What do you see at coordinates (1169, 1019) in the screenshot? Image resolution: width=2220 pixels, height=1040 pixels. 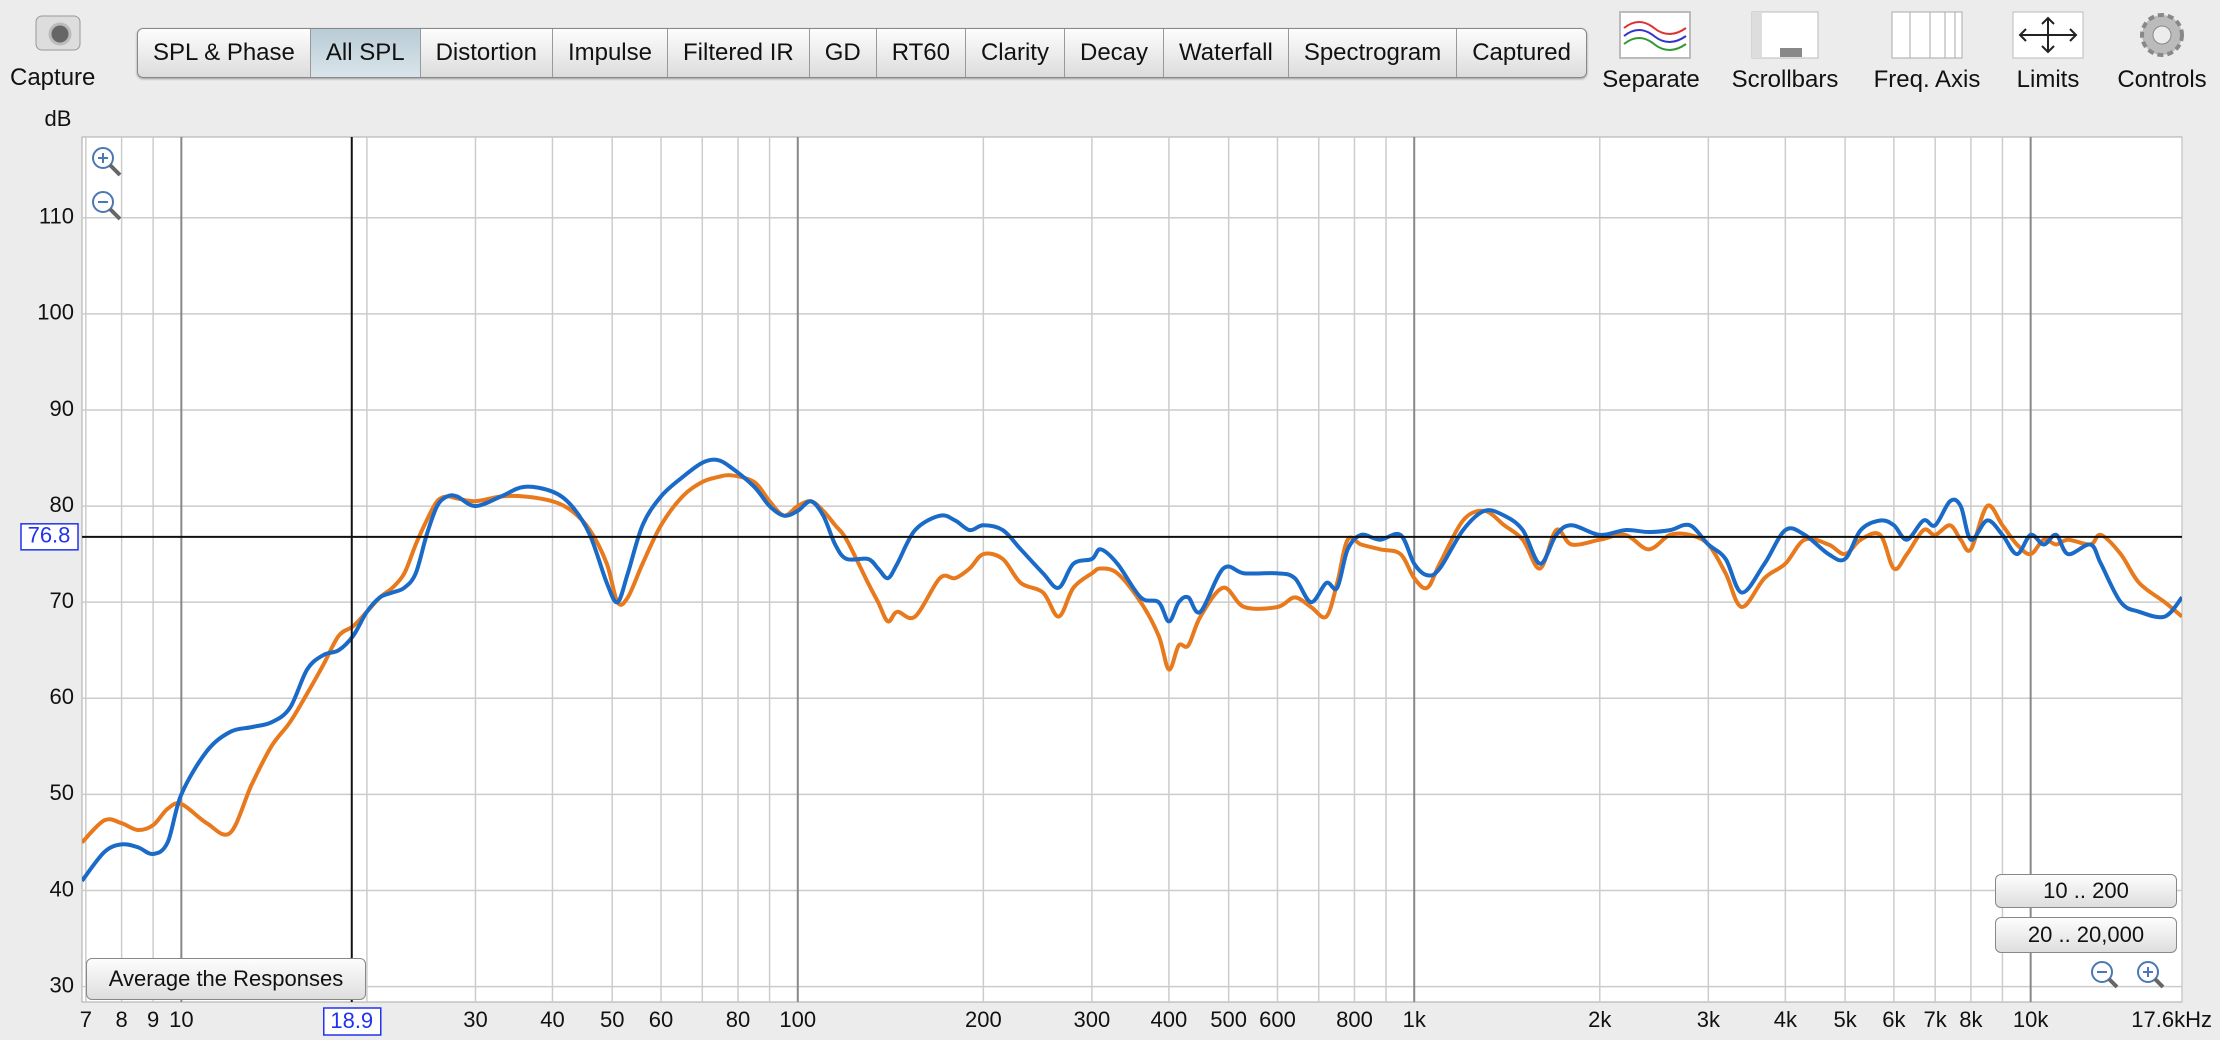 I see `x-tick-label: 400` at bounding box center [1169, 1019].